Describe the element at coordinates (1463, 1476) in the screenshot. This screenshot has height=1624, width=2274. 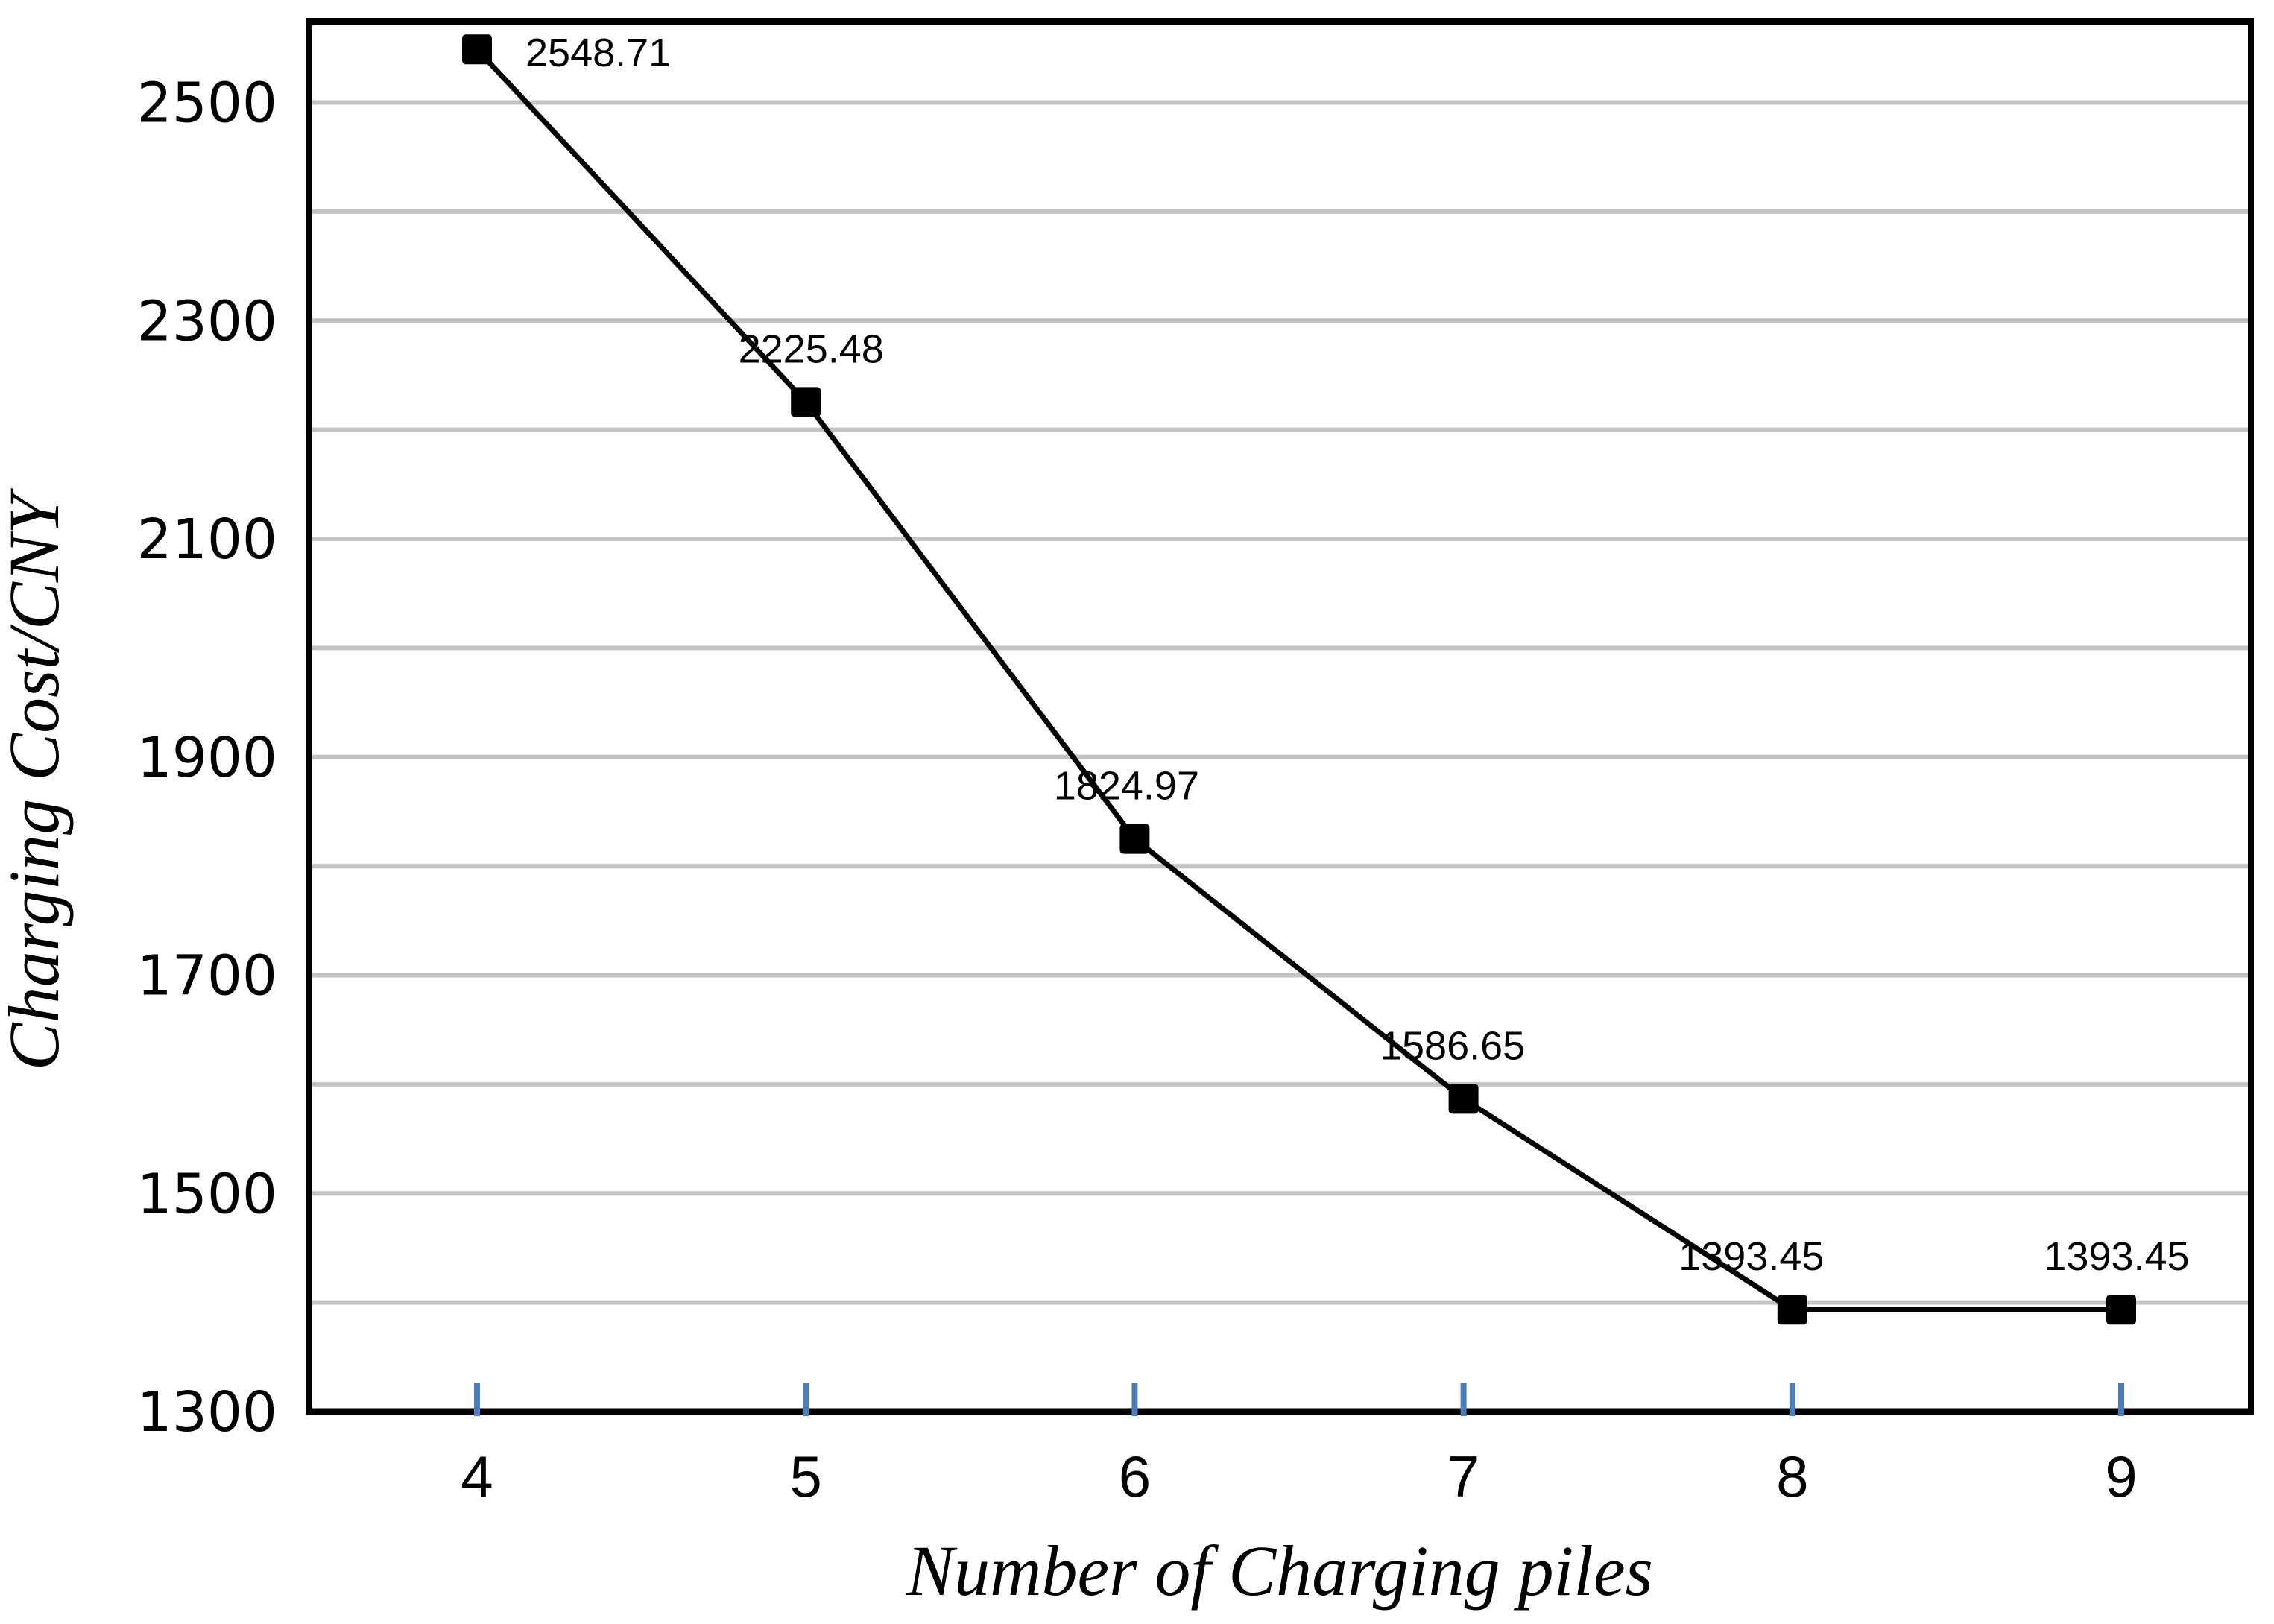
I see `x-tick-label: 7` at that location.